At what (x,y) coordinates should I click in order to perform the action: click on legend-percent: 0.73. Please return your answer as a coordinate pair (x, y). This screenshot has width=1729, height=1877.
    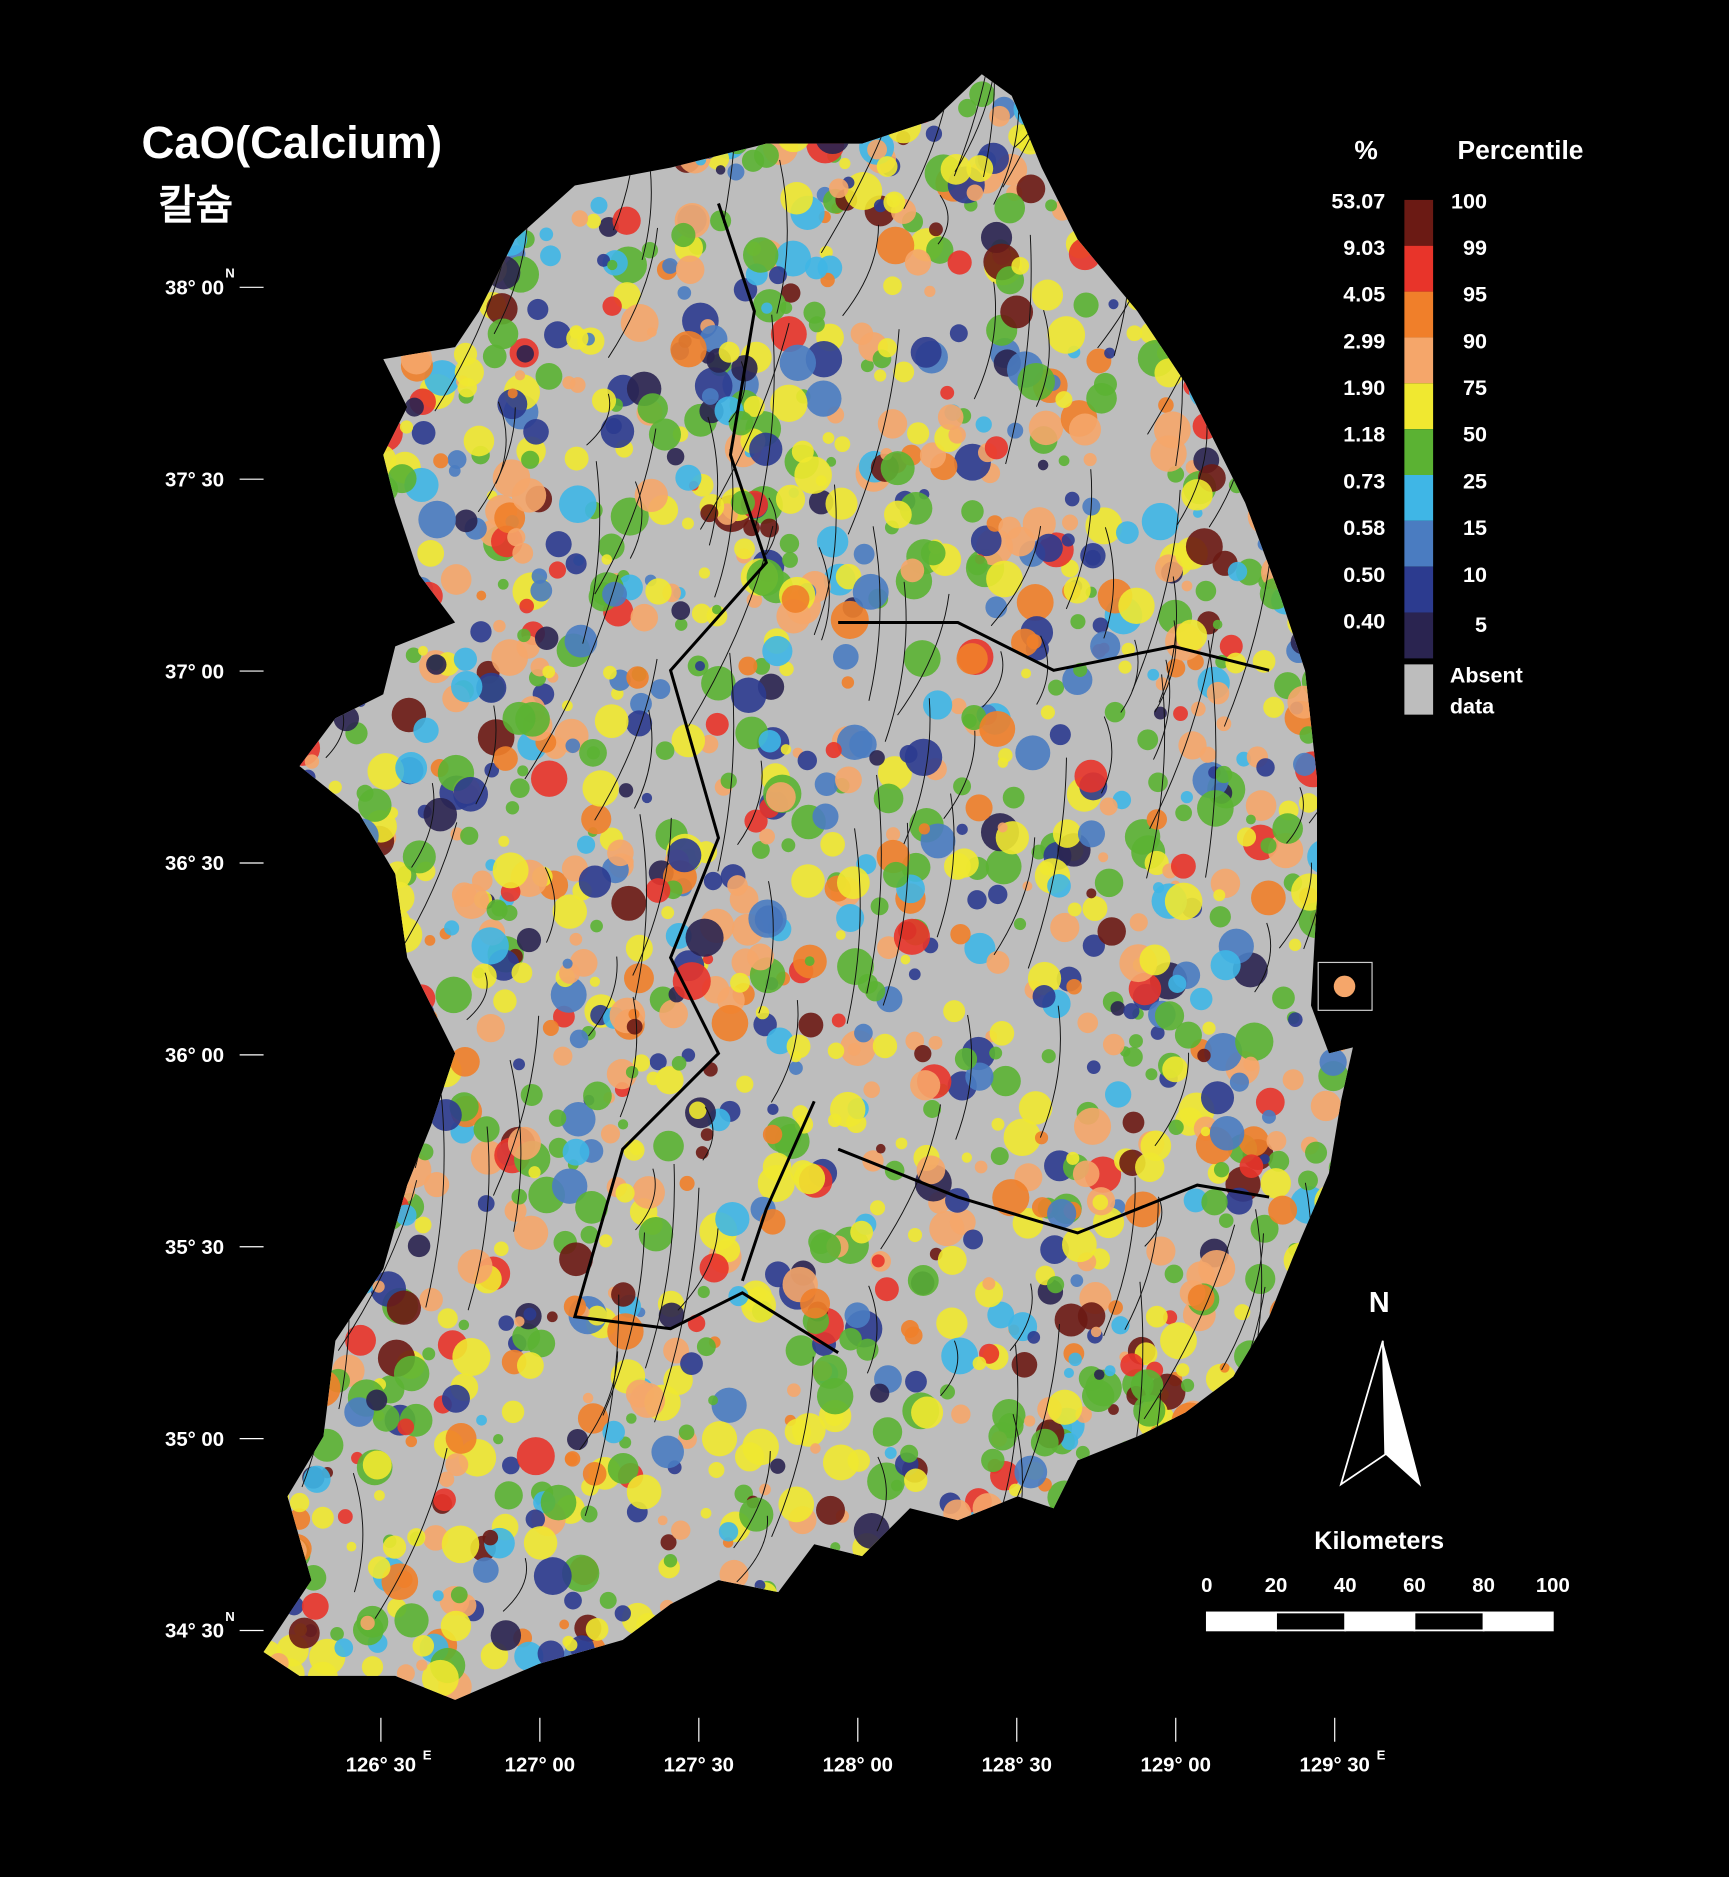
    Looking at the image, I should click on (1364, 481).